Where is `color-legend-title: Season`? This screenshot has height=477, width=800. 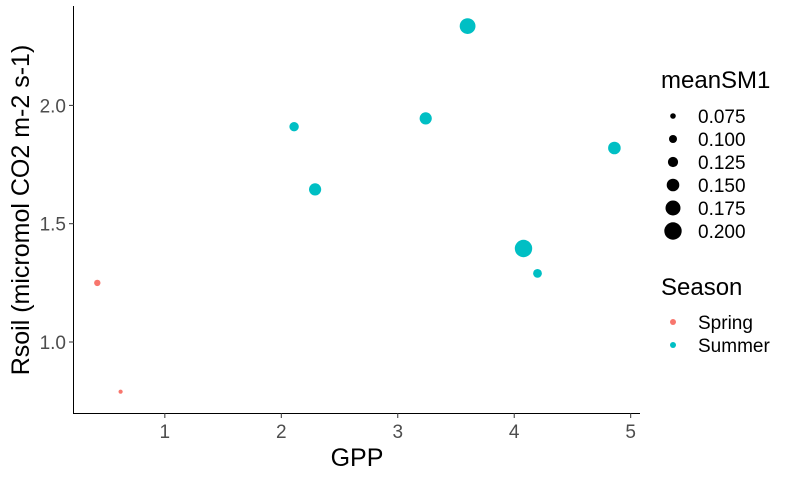
color-legend-title: Season is located at coordinates (701, 287).